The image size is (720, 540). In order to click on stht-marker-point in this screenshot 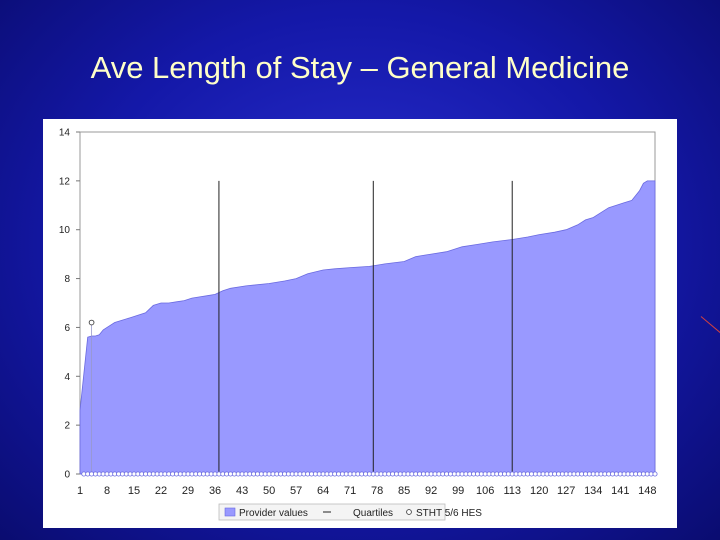, I will do `click(91, 322)`.